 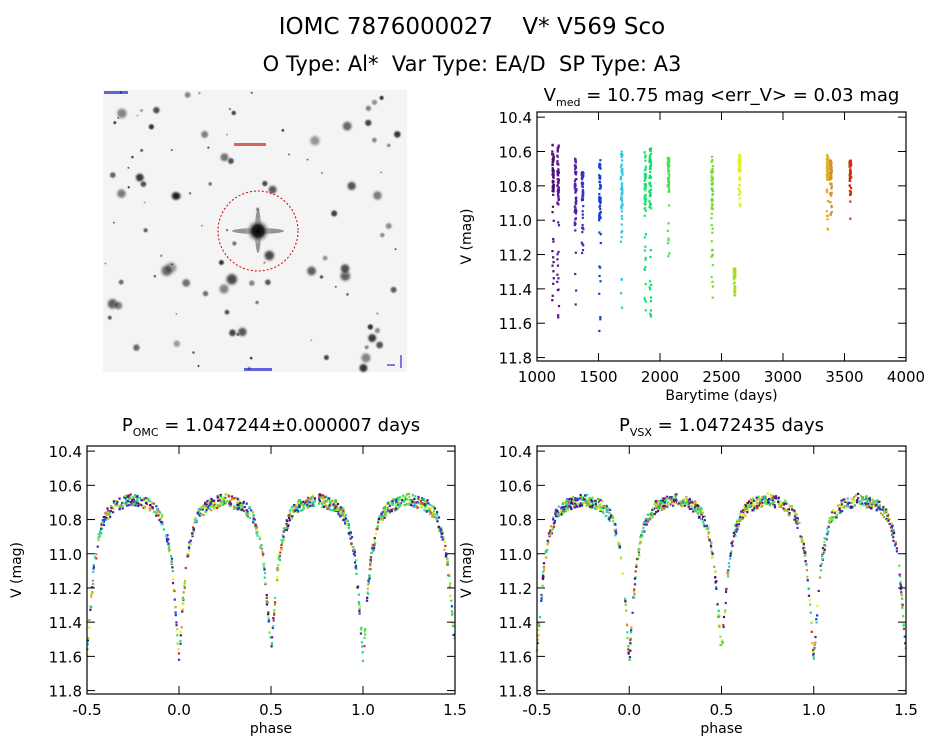 What do you see at coordinates (472, 27) in the screenshot?
I see `figure-title: IOMC 7876000027 V* V569 Sco` at bounding box center [472, 27].